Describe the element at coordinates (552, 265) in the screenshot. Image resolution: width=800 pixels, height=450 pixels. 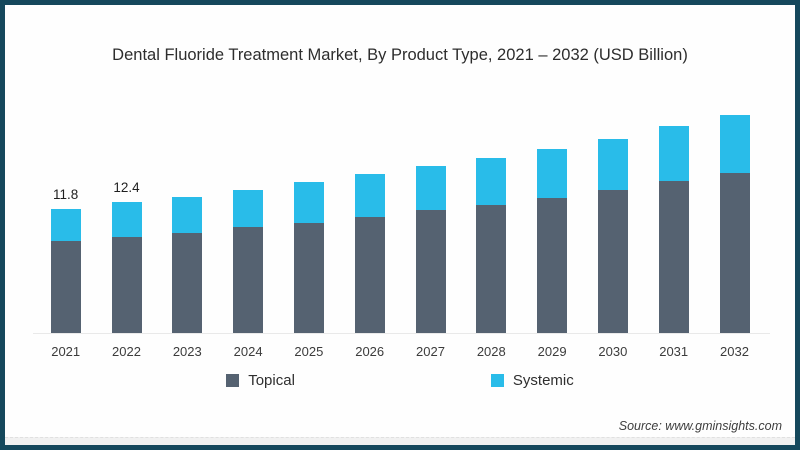
I see `bar-segment-topical-2029` at that location.